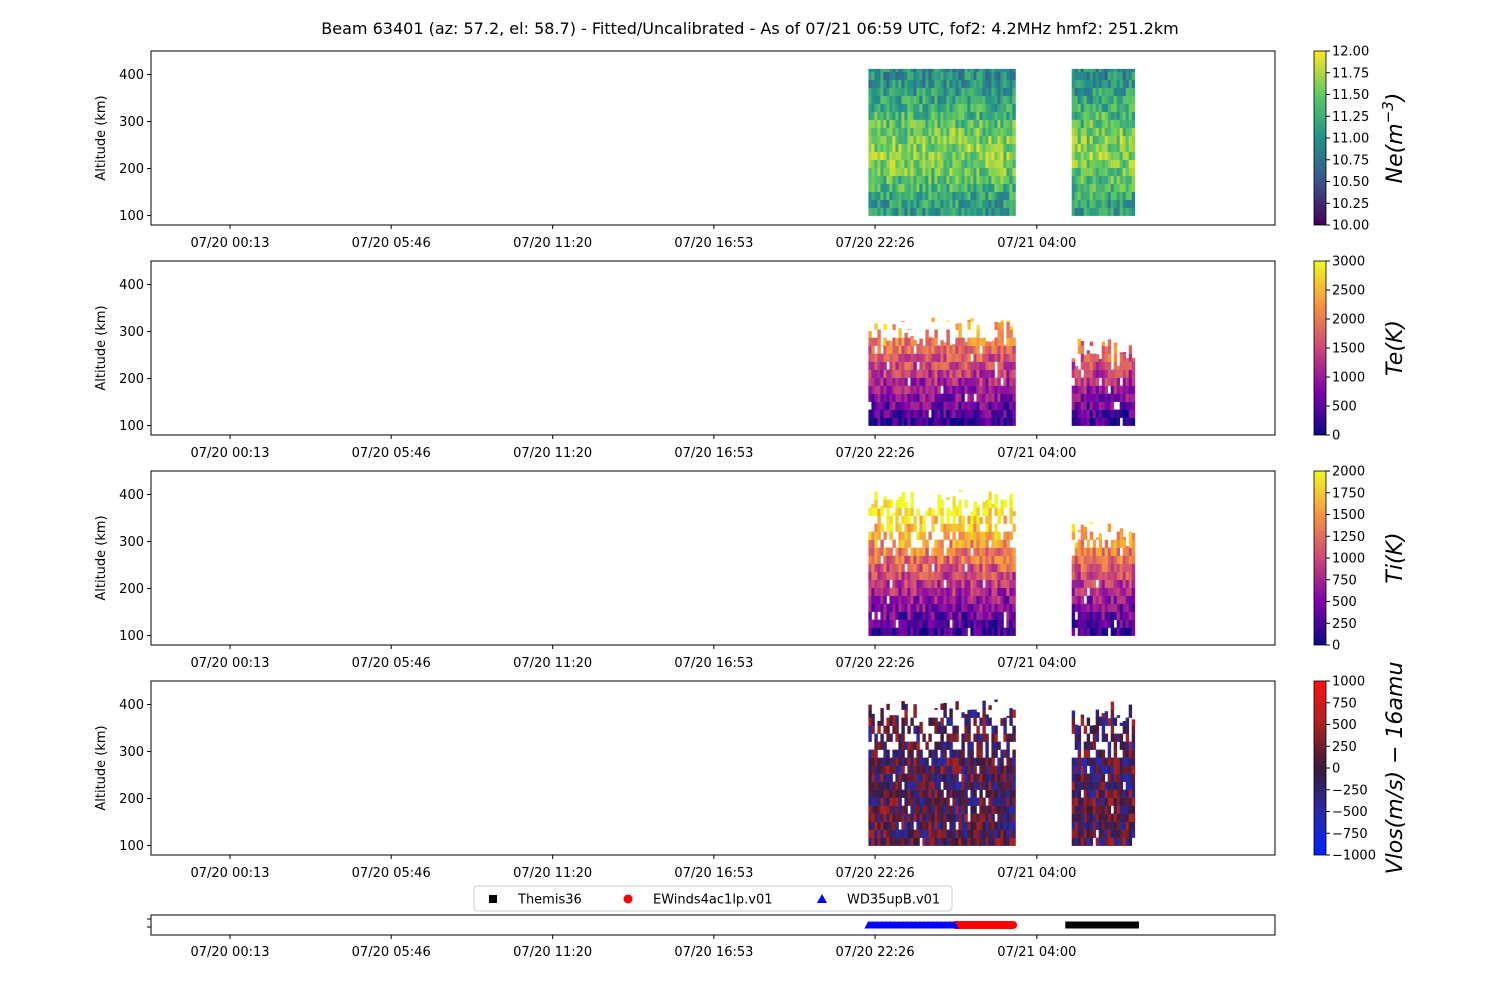 The image size is (1500, 1000). What do you see at coordinates (875, 663) in the screenshot?
I see `x-tick-label: 07/20 22:26` at bounding box center [875, 663].